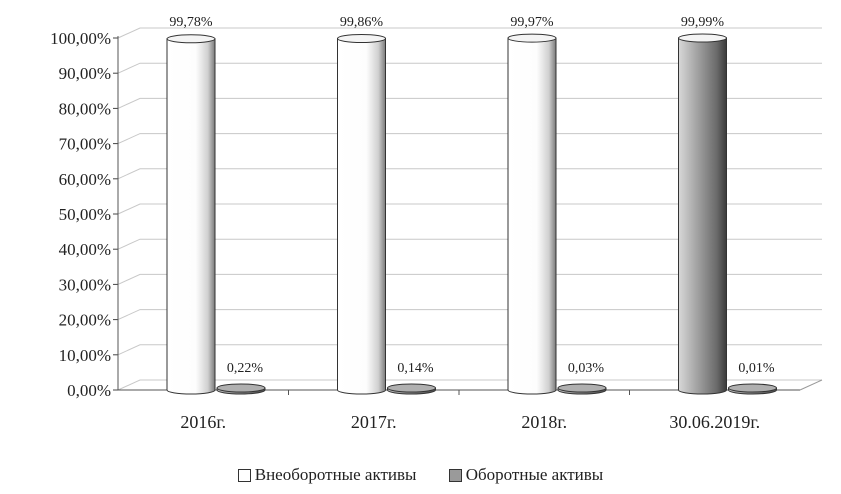  What do you see at coordinates (85, 179) in the screenshot?
I see `y-tick-label: 60,00%` at bounding box center [85, 179].